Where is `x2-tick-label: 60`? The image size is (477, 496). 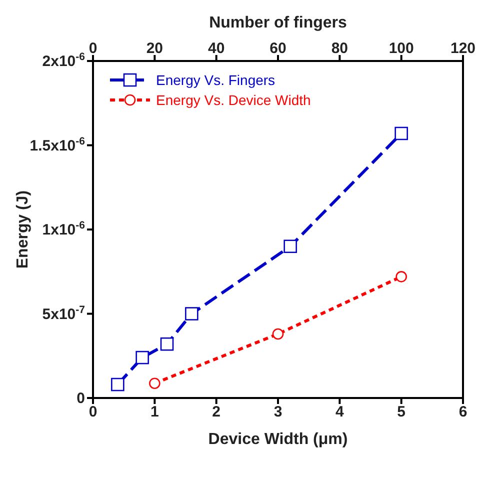
x2-tick-label: 60 is located at coordinates (278, 48).